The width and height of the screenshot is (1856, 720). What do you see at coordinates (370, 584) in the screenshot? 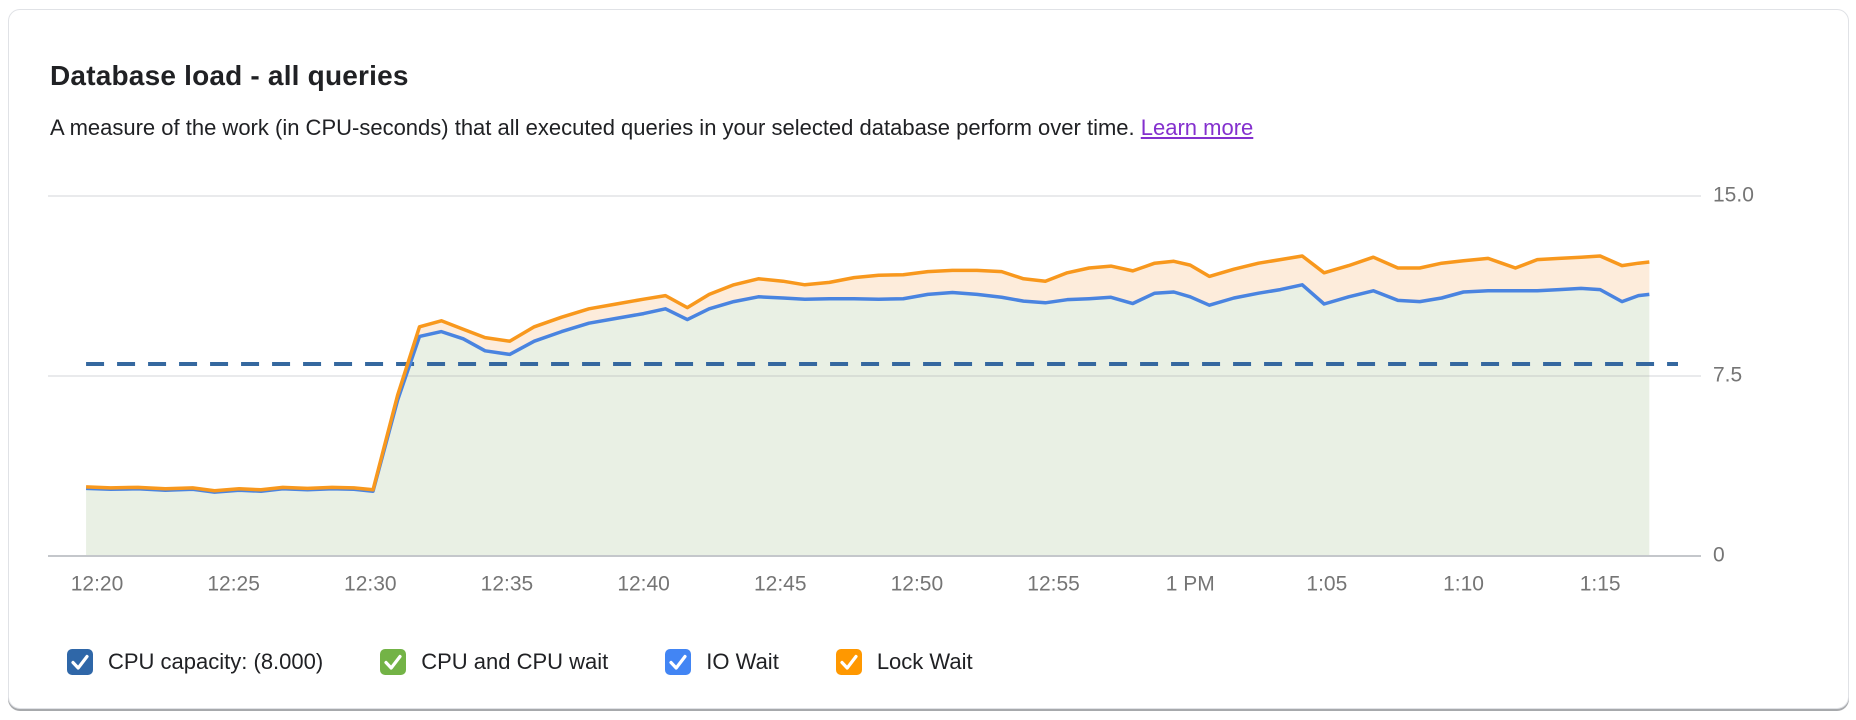
I see `x-tick-label: 12:30` at bounding box center [370, 584].